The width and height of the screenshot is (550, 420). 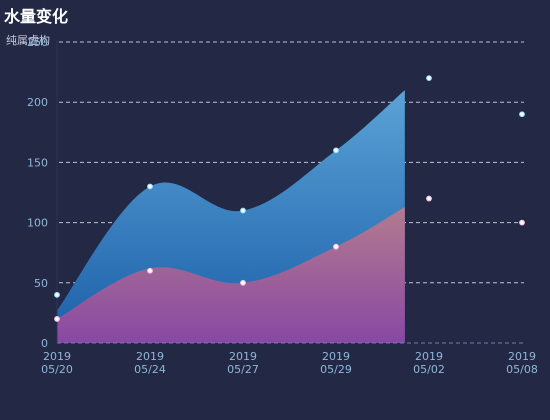 I want to click on x-tick-label: 2019 05/20, so click(x=57, y=363).